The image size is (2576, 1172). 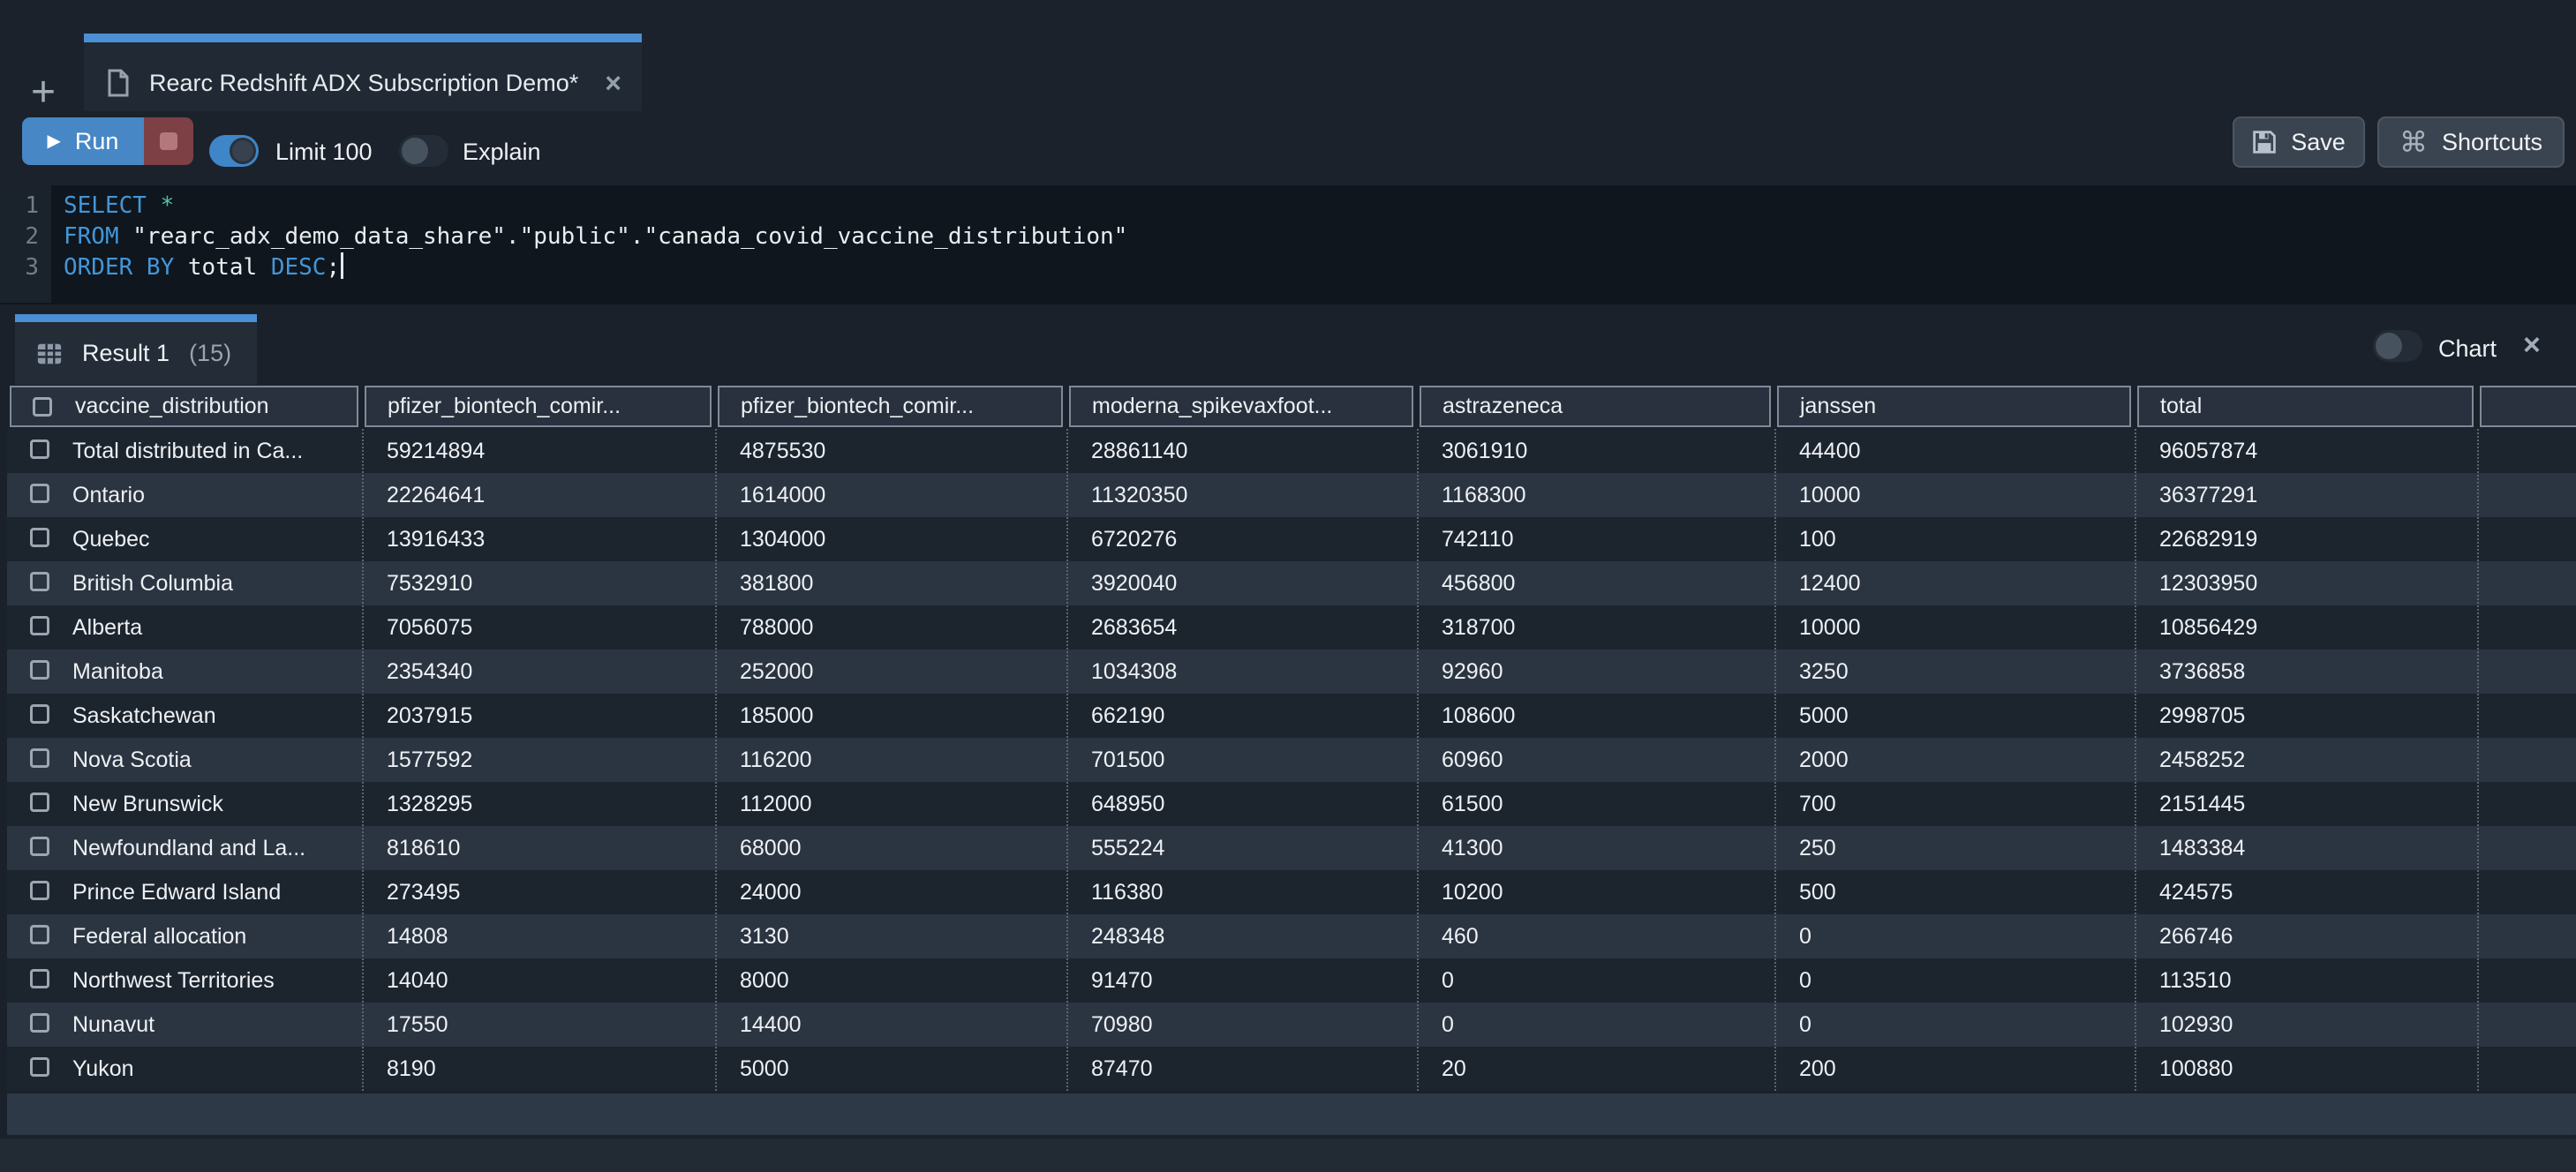 What do you see at coordinates (184, 406) in the screenshot?
I see `column-header-vaccine-distribution: vaccine_distribution` at bounding box center [184, 406].